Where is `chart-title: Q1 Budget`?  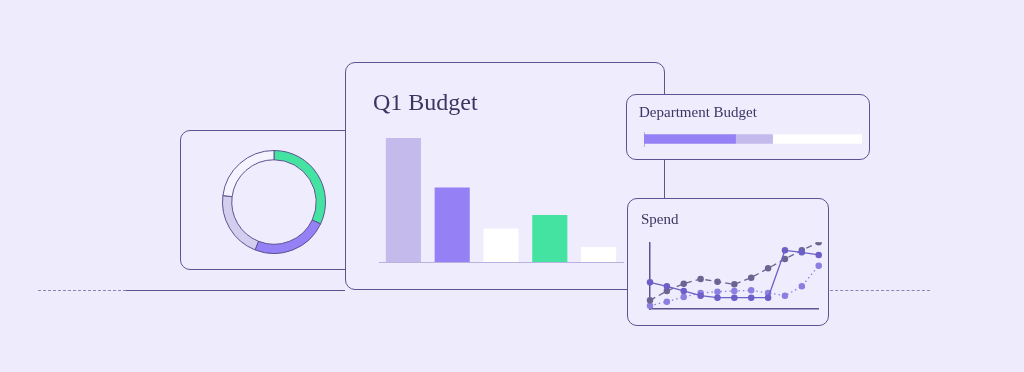
chart-title: Q1 Budget is located at coordinates (425, 102).